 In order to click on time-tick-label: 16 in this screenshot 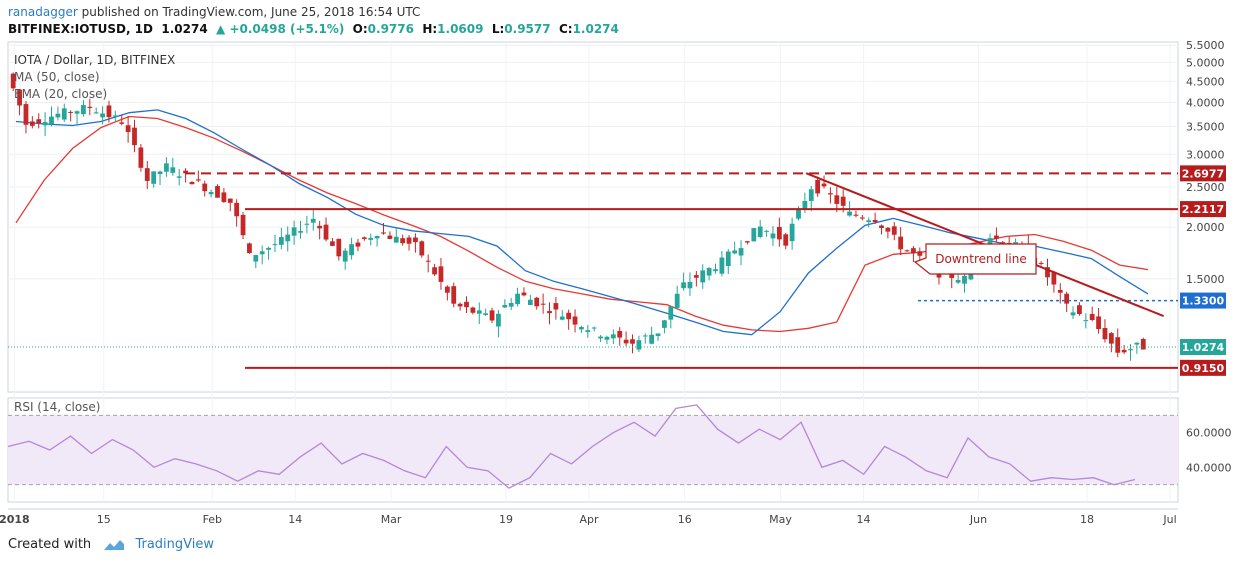, I will do `click(685, 519)`.